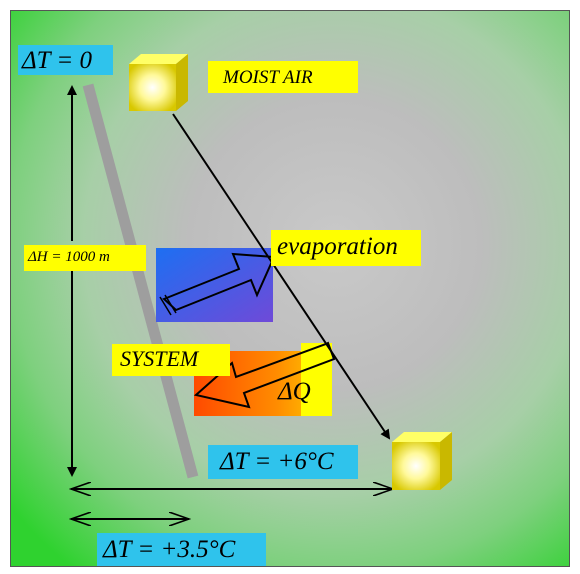 This screenshot has height=574, width=580. What do you see at coordinates (219, 282) in the screenshot?
I see `evaporation-arrow` at bounding box center [219, 282].